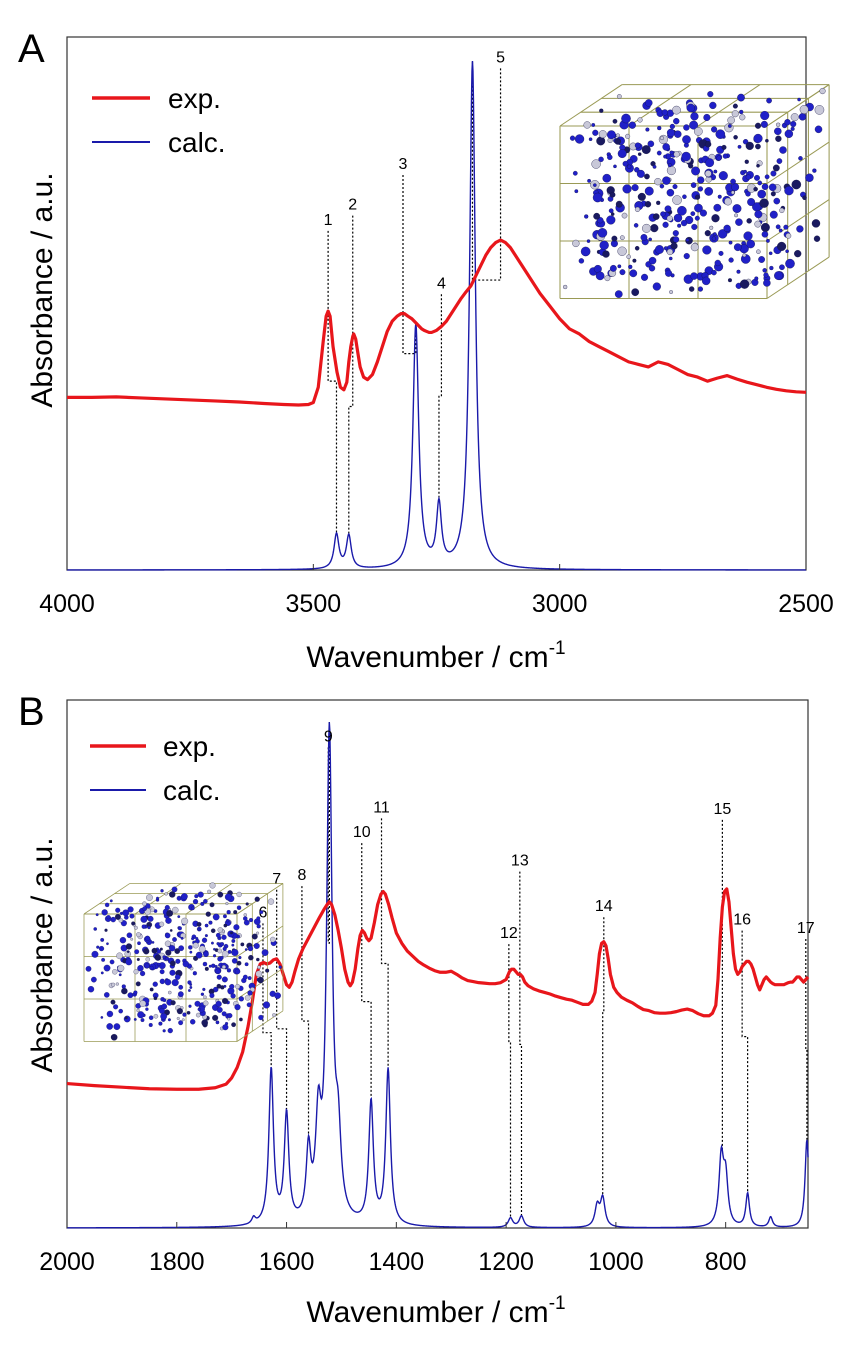 The width and height of the screenshot is (868, 1354). What do you see at coordinates (397, 1262) in the screenshot?
I see `panel-b-x-tick-label-1400: 1400` at bounding box center [397, 1262].